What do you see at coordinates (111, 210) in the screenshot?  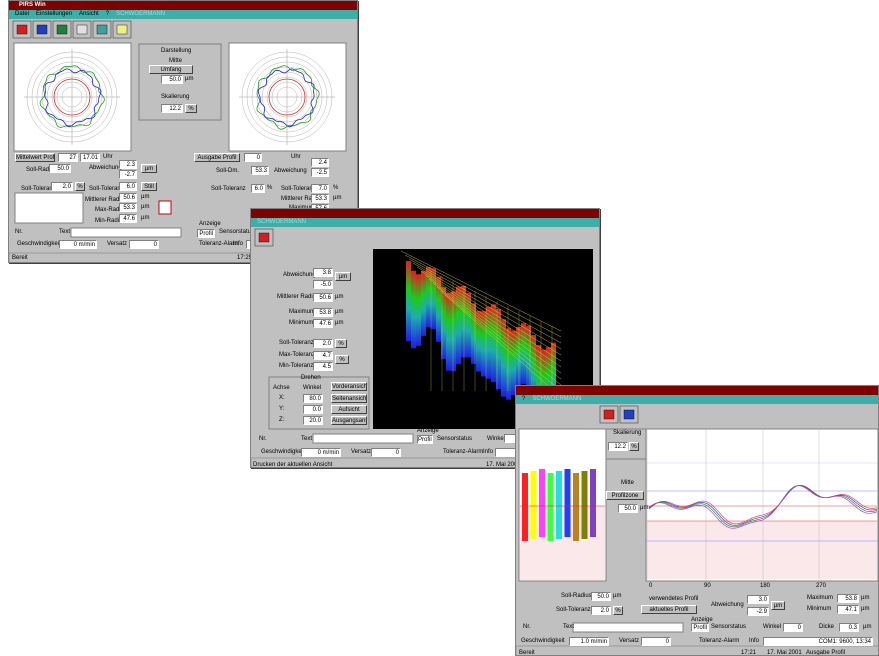 I see `label: Max-Radius` at bounding box center [111, 210].